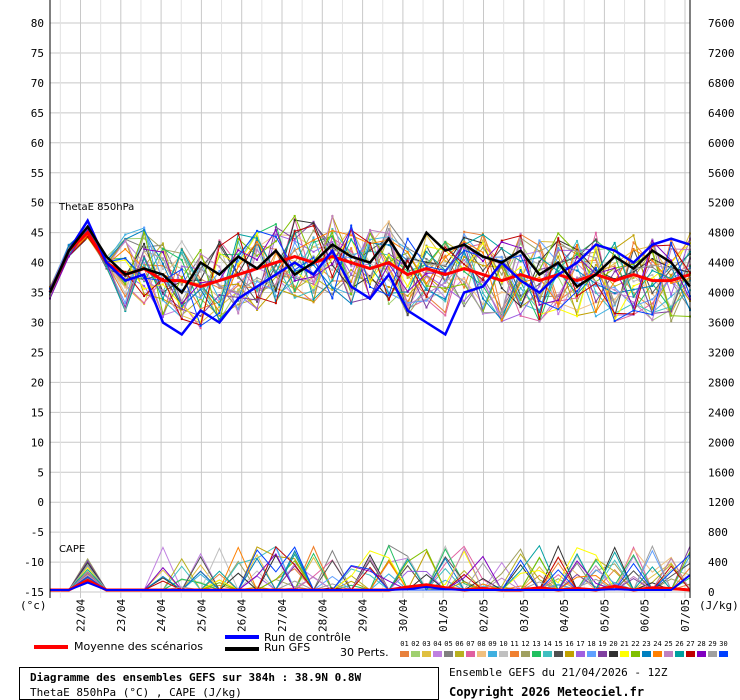  Describe the element at coordinates (242, 615) in the screenshot. I see `x-tick-label: 26/04` at that location.